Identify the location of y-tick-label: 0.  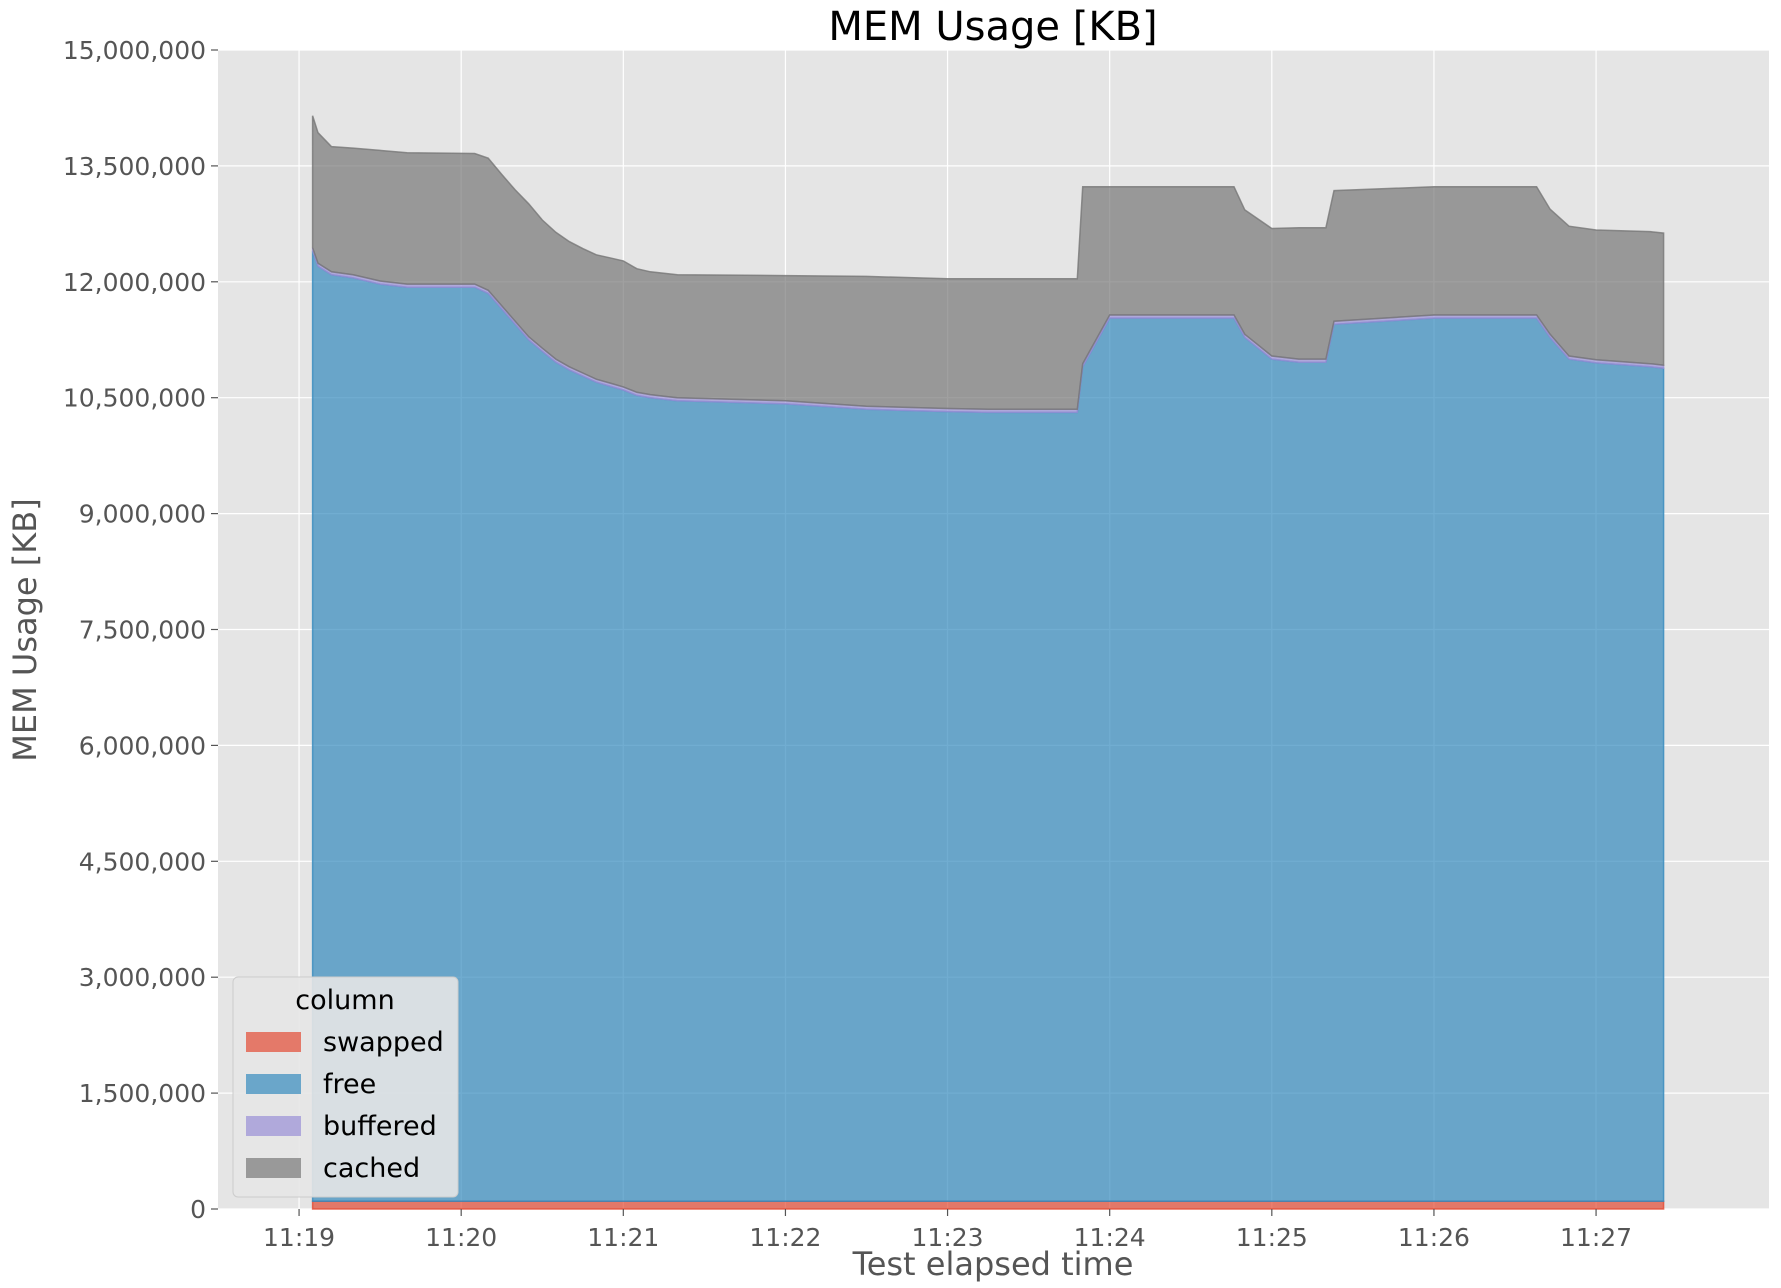
(198, 1209).